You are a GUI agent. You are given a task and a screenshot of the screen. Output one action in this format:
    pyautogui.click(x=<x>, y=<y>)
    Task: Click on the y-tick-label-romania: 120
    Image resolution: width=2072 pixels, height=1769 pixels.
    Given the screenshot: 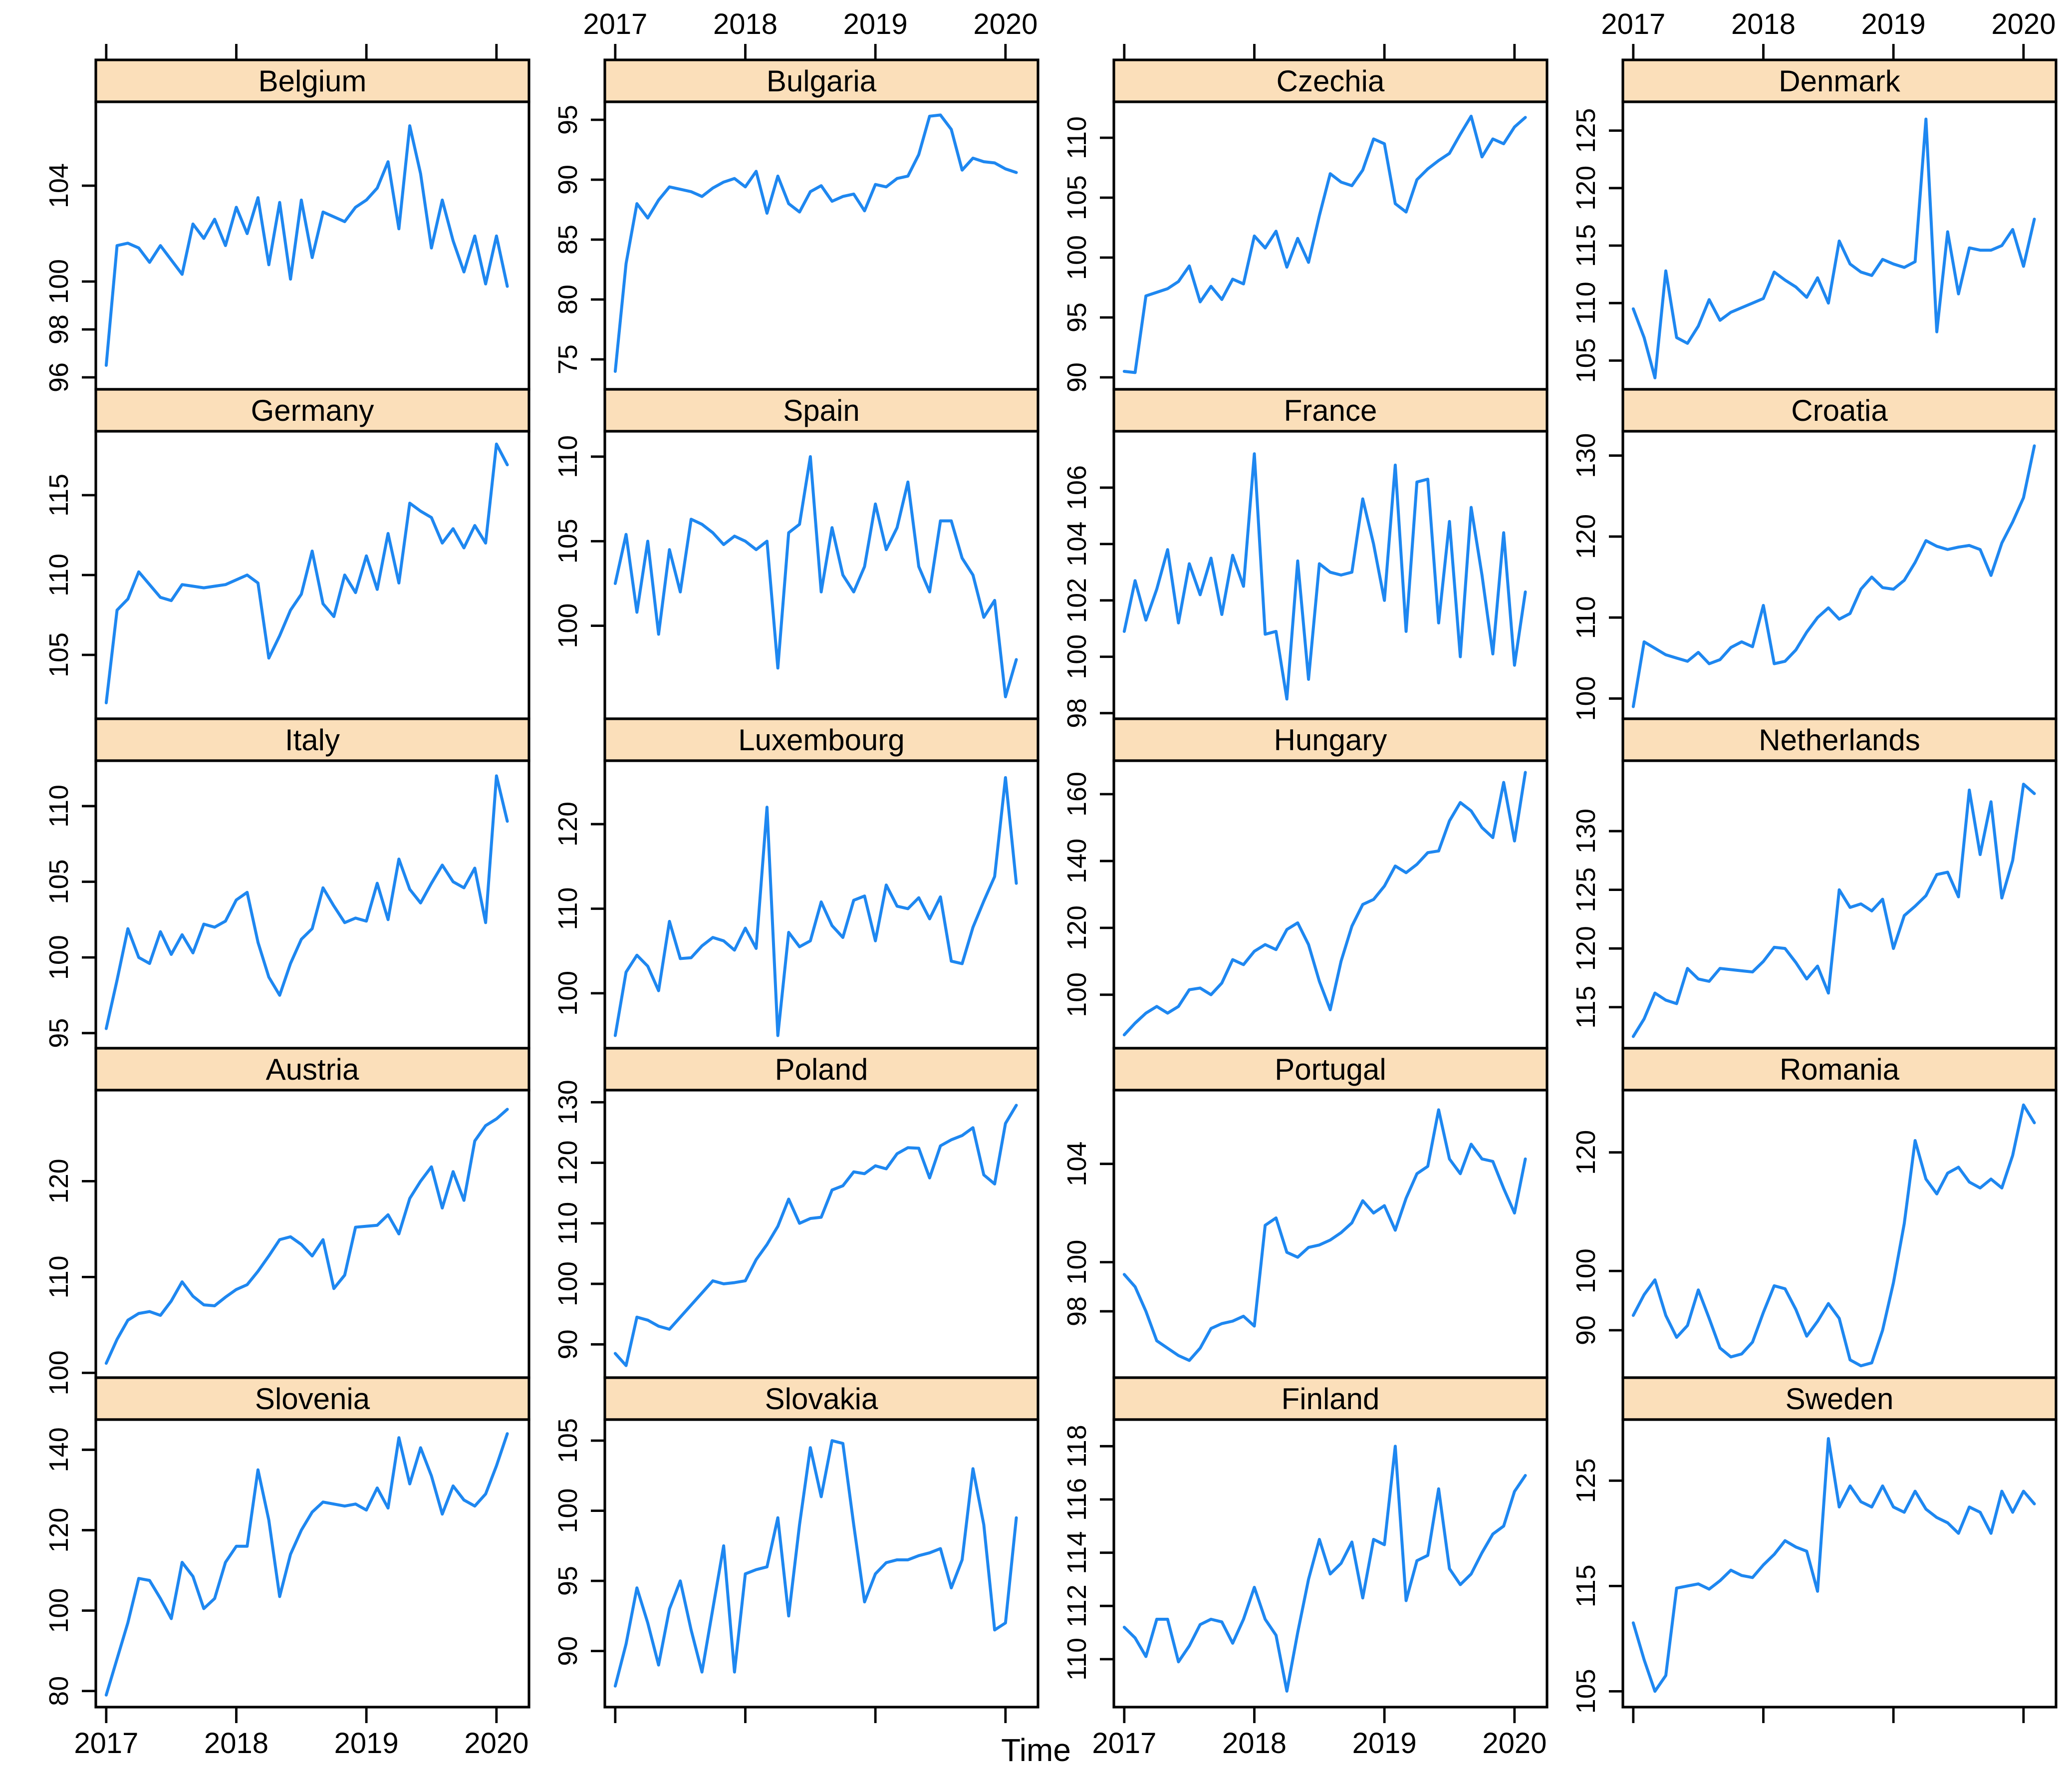 What is the action you would take?
    pyautogui.click(x=1586, y=1152)
    